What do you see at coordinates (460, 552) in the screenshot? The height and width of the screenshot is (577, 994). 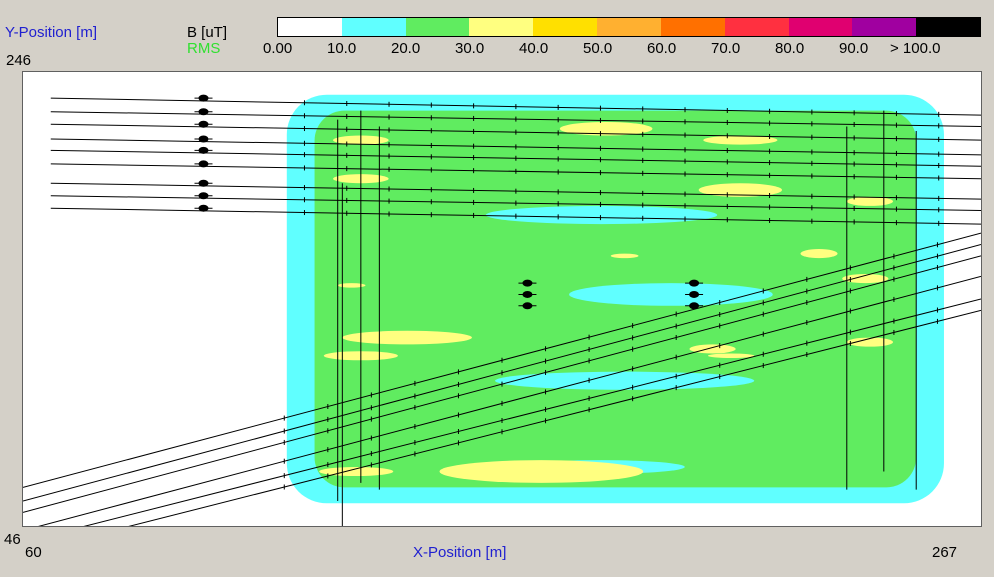 I see `x-axis-label: X-Position [m]` at bounding box center [460, 552].